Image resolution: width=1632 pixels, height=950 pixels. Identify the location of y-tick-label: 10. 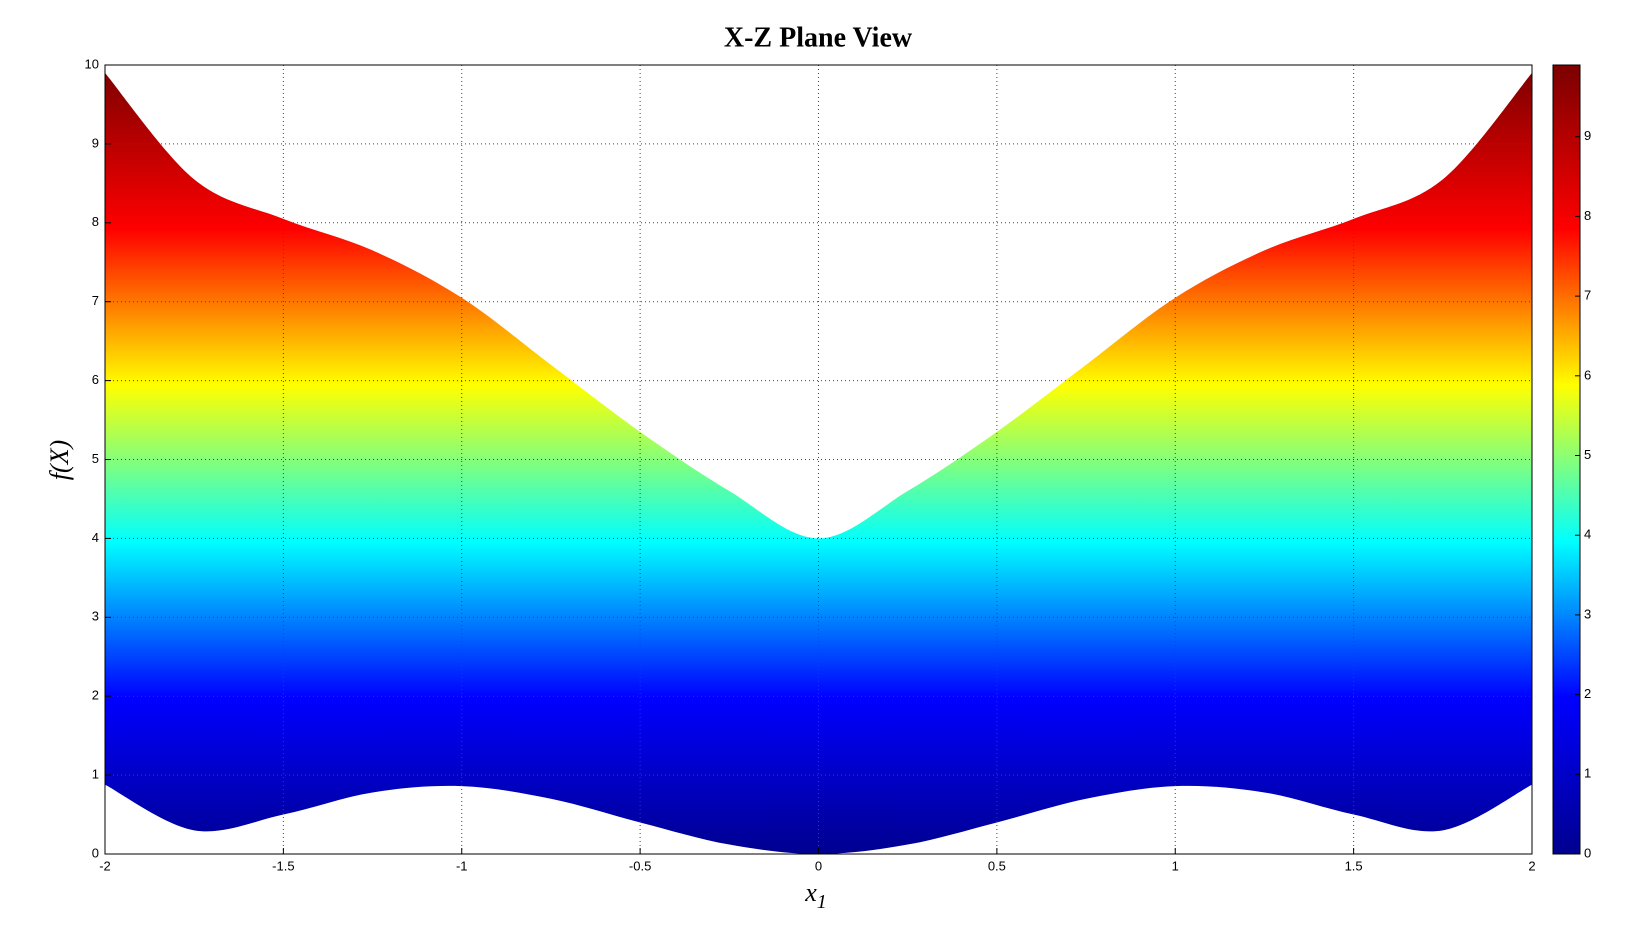
(92, 63).